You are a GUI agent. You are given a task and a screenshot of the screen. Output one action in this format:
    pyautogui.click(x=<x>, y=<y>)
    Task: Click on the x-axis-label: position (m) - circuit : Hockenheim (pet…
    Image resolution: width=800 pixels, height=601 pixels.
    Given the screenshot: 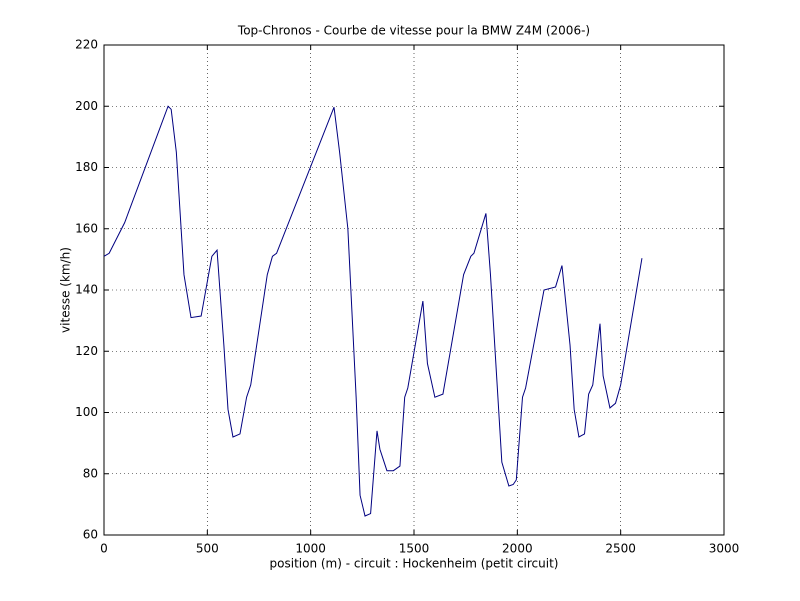 What is the action you would take?
    pyautogui.click(x=414, y=564)
    